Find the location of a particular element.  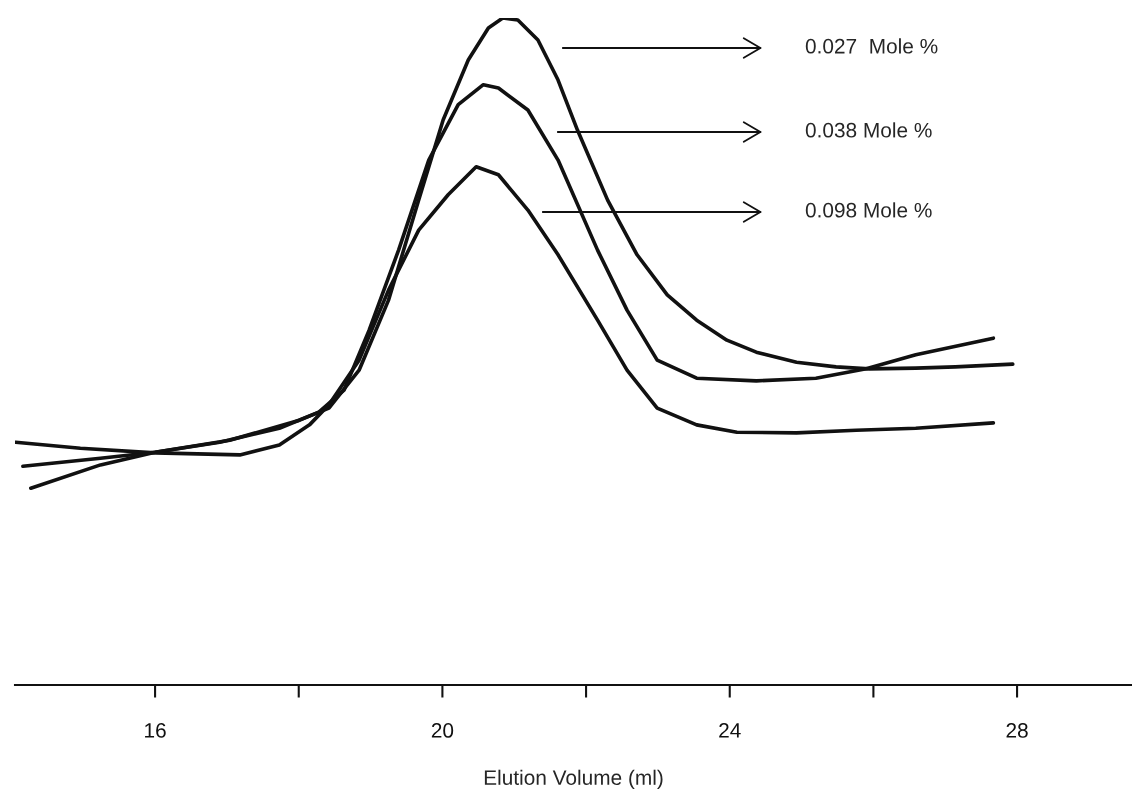

x-axis-title: Elution Volume (ml) is located at coordinates (573, 779).